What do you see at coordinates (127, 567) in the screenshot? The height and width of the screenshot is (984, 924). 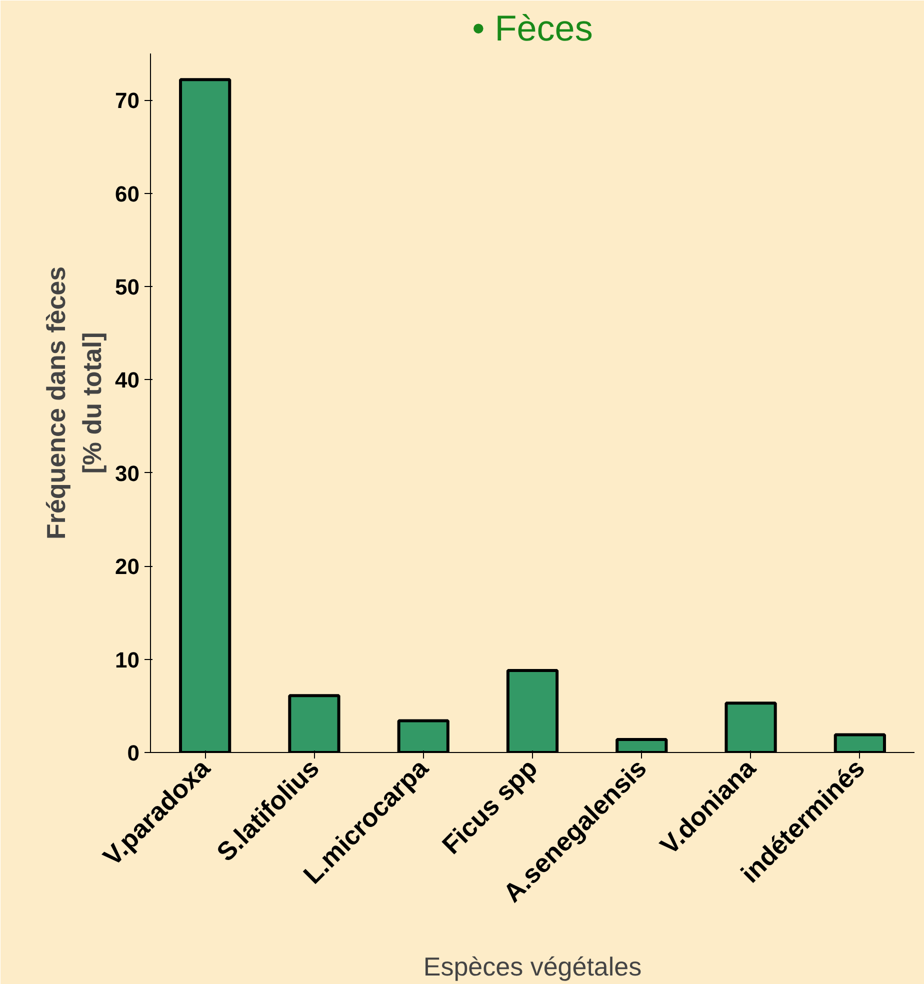 I see `y-tick-label: 20` at bounding box center [127, 567].